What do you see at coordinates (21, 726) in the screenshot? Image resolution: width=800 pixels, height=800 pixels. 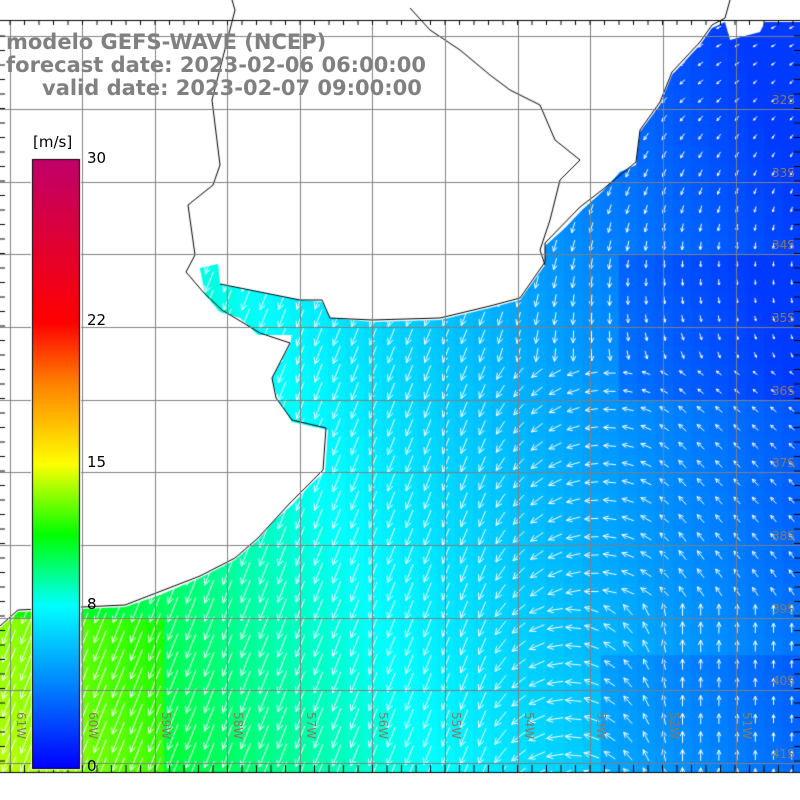 I see `longitude-label: 61W` at bounding box center [21, 726].